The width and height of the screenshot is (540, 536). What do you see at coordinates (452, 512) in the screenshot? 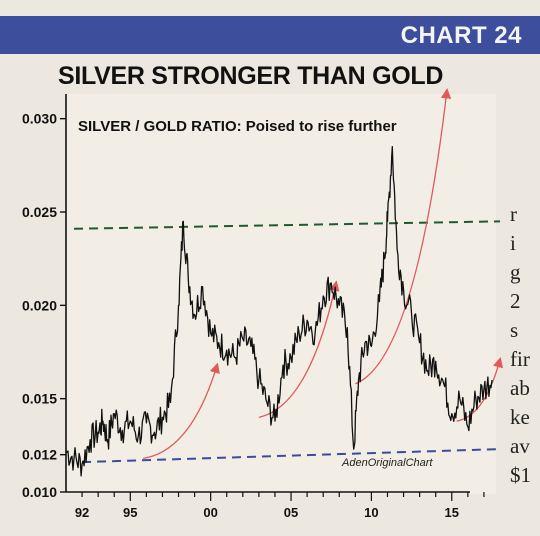
I see `x-tick-label: 15` at bounding box center [452, 512].